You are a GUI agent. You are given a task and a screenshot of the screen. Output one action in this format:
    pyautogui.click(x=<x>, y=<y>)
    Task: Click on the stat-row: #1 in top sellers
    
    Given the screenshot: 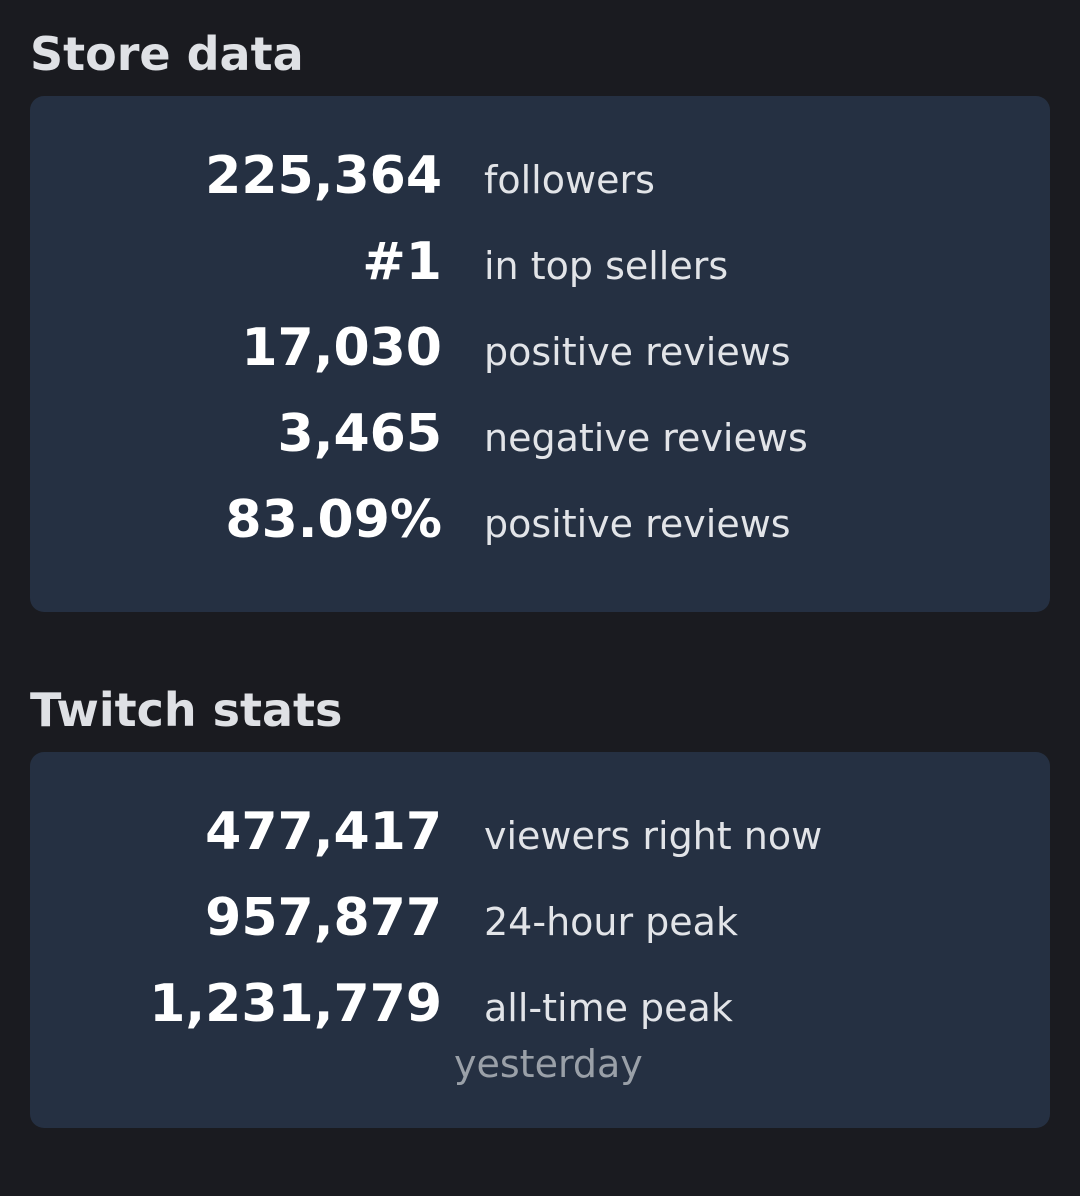 What is the action you would take?
    pyautogui.click(x=540, y=275)
    